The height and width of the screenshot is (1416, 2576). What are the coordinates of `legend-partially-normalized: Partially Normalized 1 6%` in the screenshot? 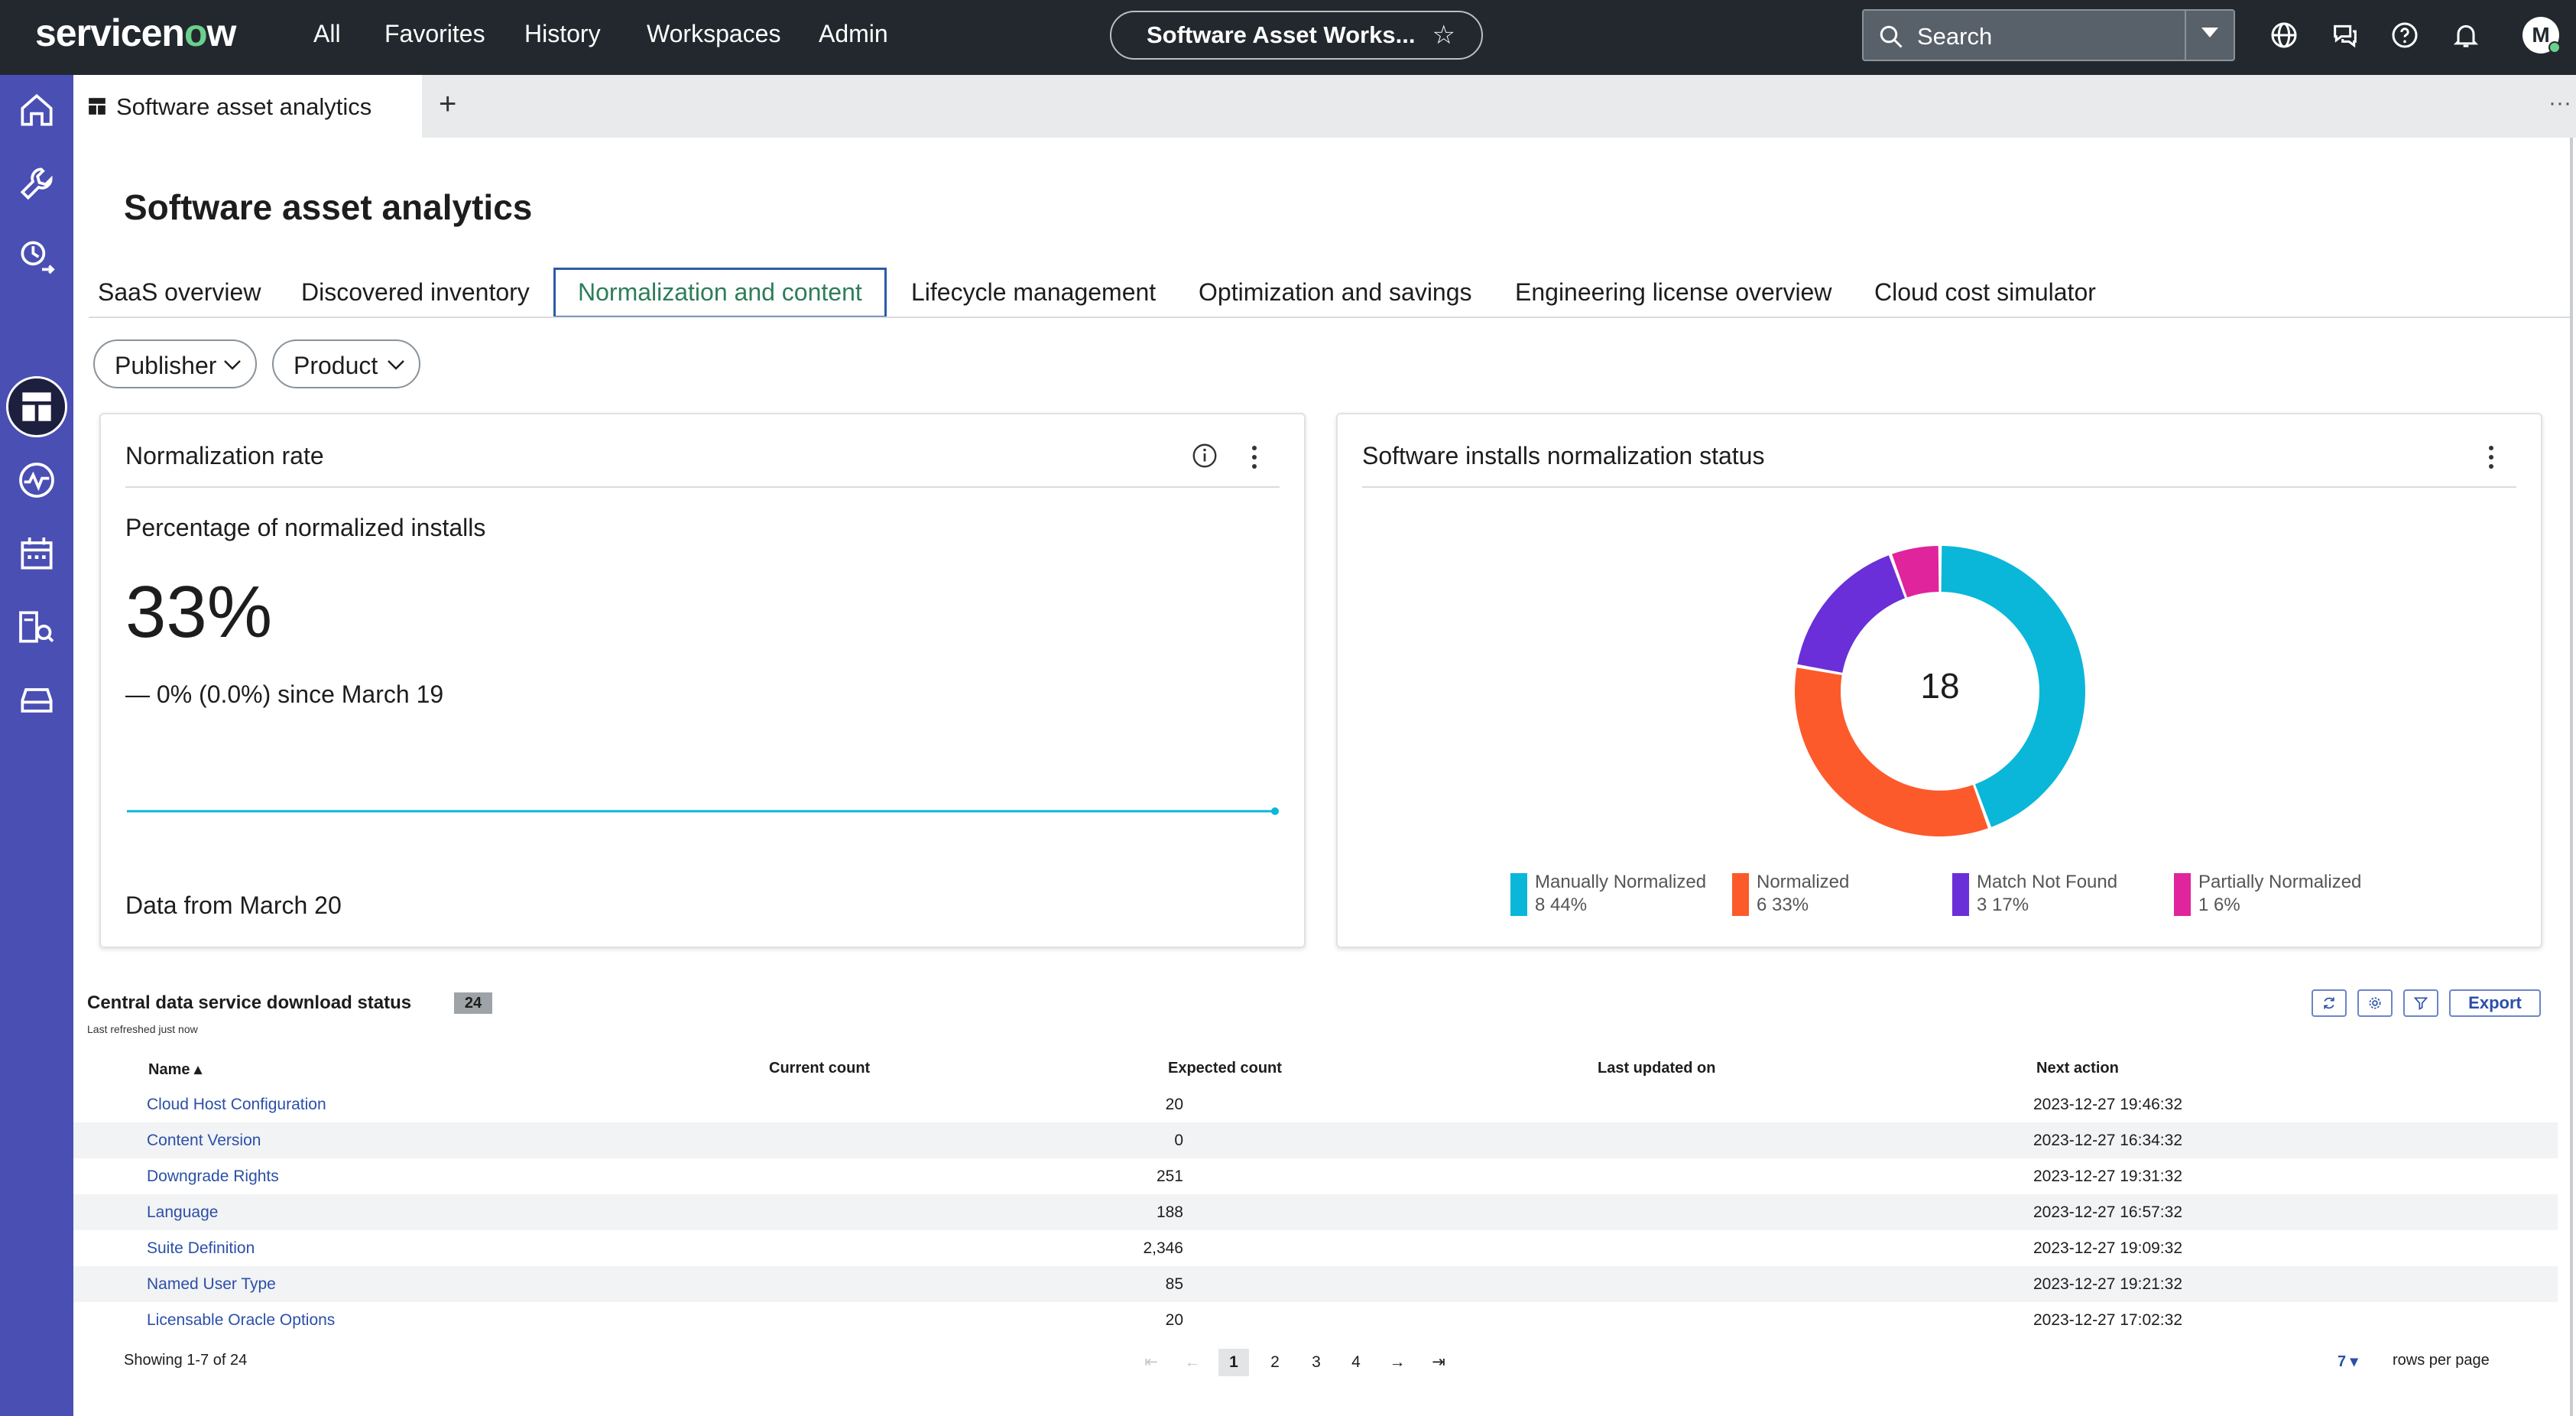 It's located at (2273, 894).